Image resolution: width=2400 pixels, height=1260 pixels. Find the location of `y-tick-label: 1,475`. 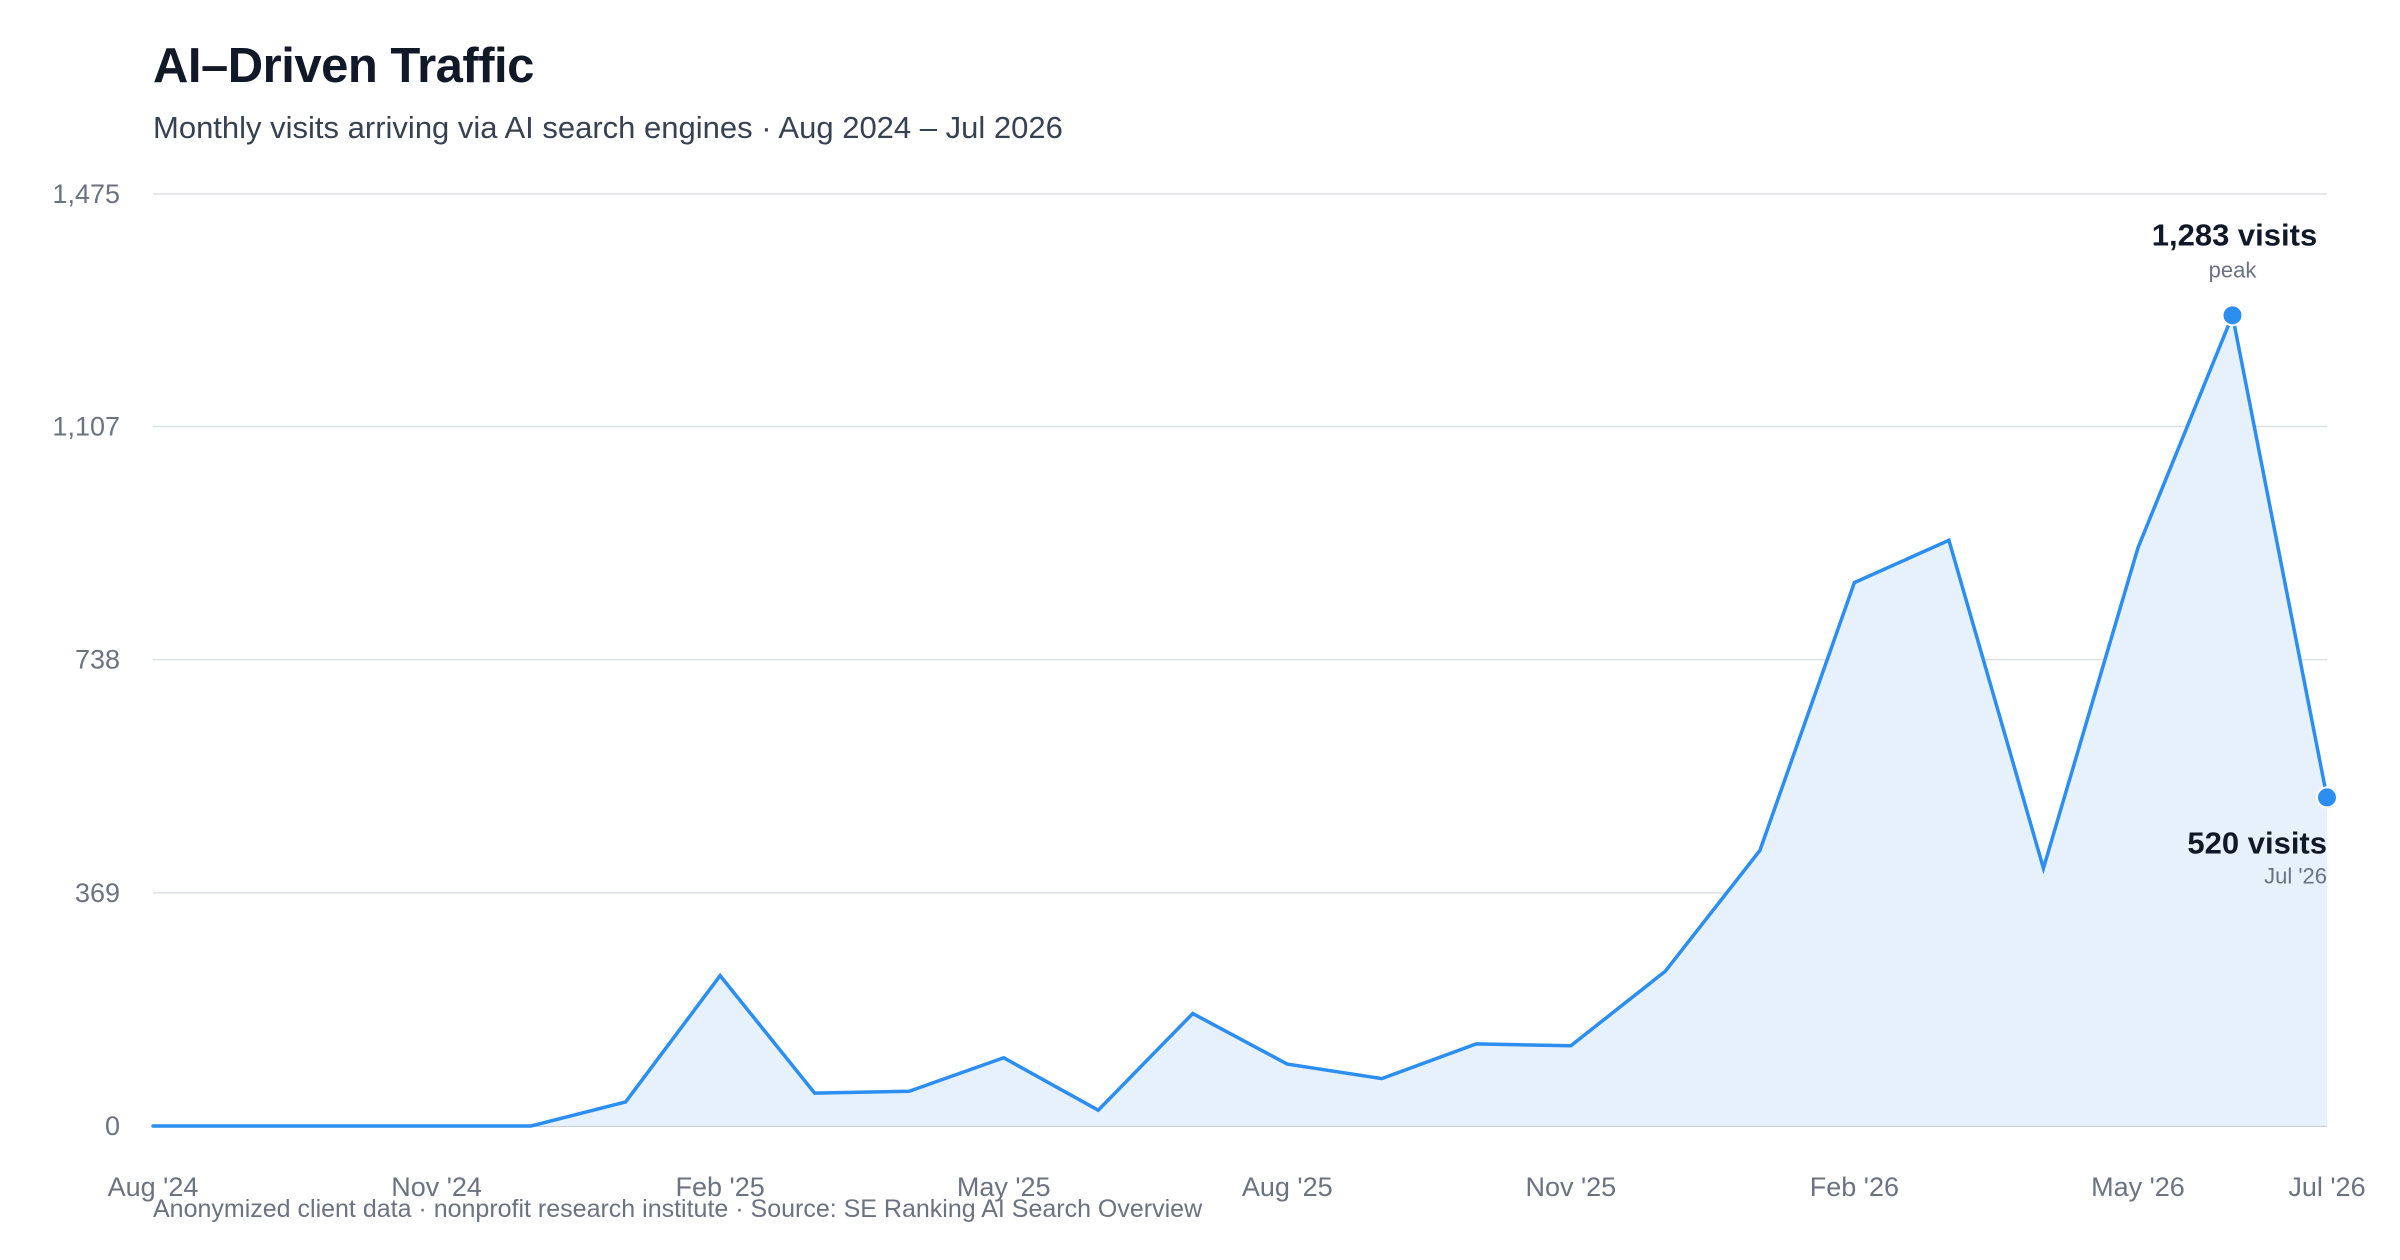

y-tick-label: 1,475 is located at coordinates (86, 194).